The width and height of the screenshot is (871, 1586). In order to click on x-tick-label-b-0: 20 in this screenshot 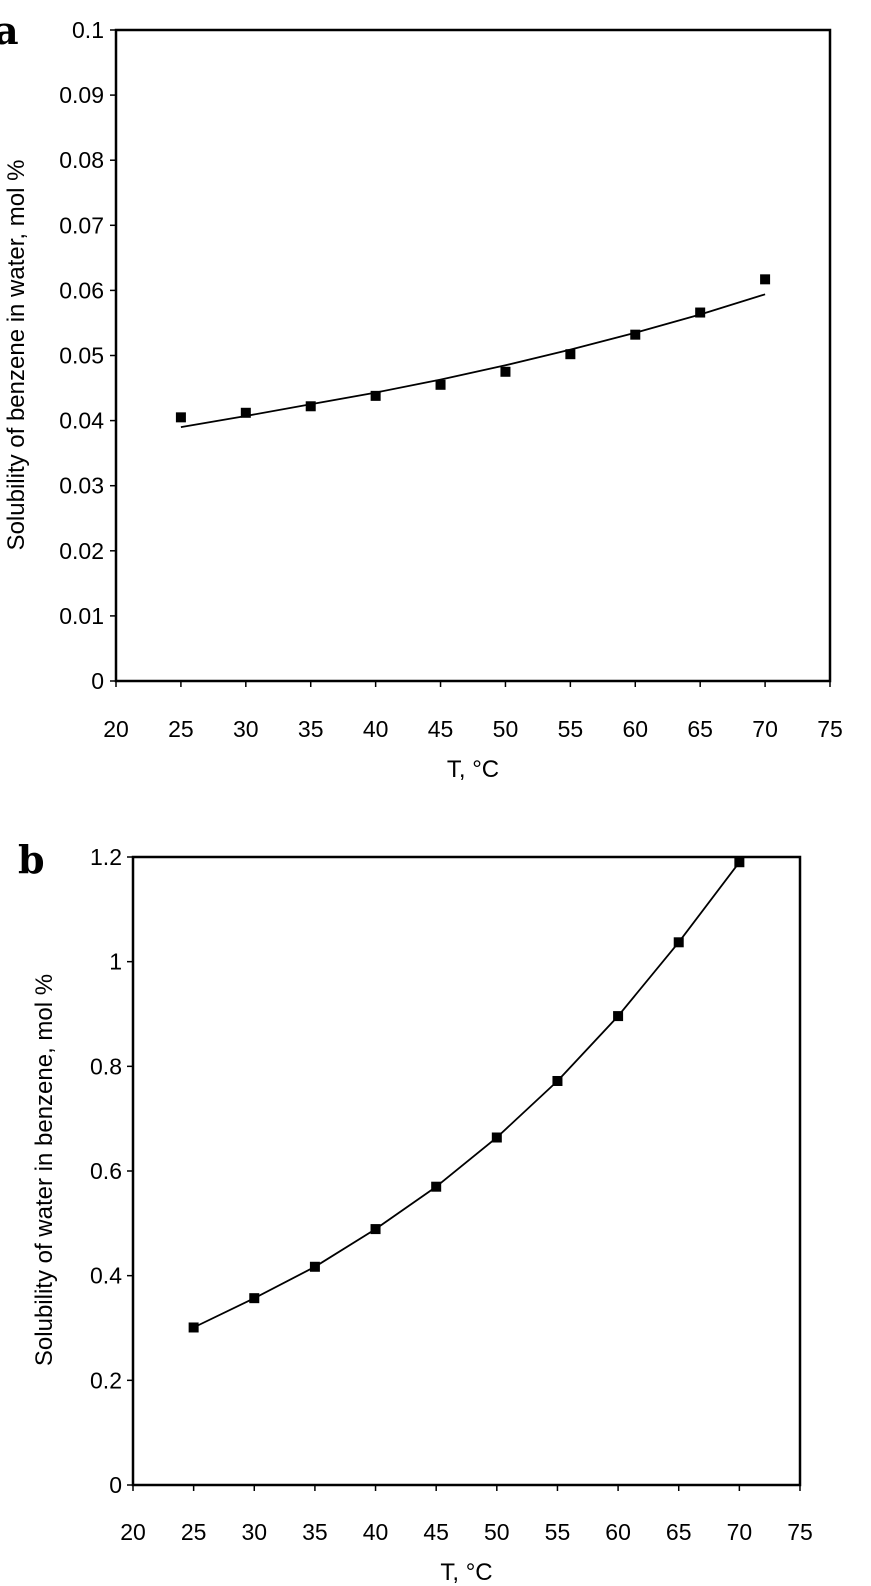, I will do `click(133, 1532)`.